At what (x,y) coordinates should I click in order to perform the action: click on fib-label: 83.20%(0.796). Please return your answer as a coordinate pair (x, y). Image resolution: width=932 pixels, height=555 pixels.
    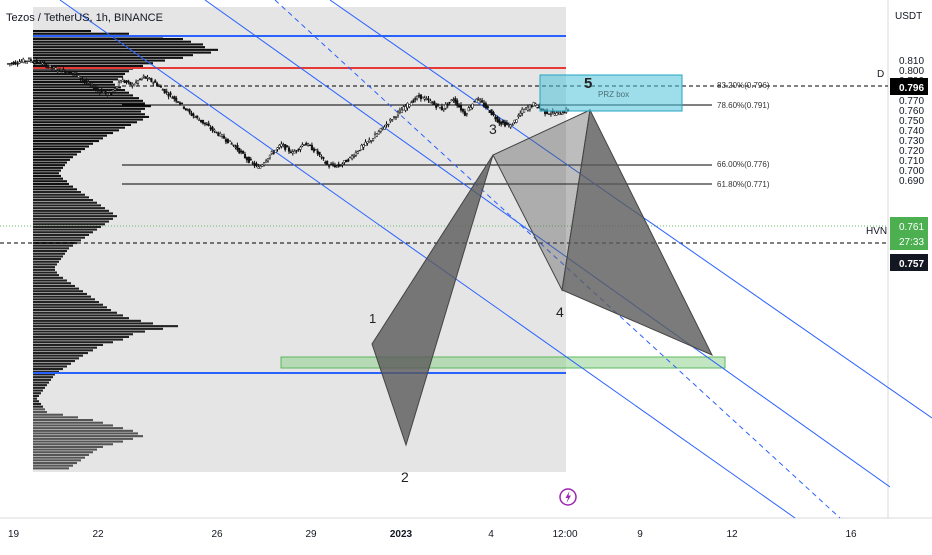
    Looking at the image, I should click on (743, 85).